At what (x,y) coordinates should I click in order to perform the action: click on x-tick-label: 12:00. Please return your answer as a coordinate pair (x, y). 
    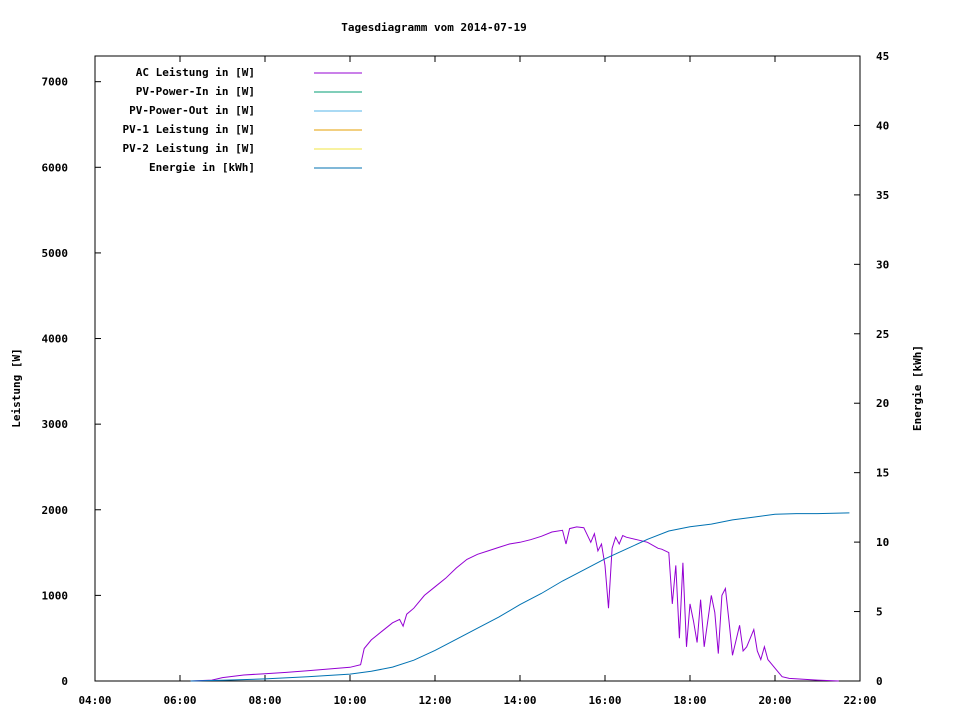
    Looking at the image, I should click on (434, 700).